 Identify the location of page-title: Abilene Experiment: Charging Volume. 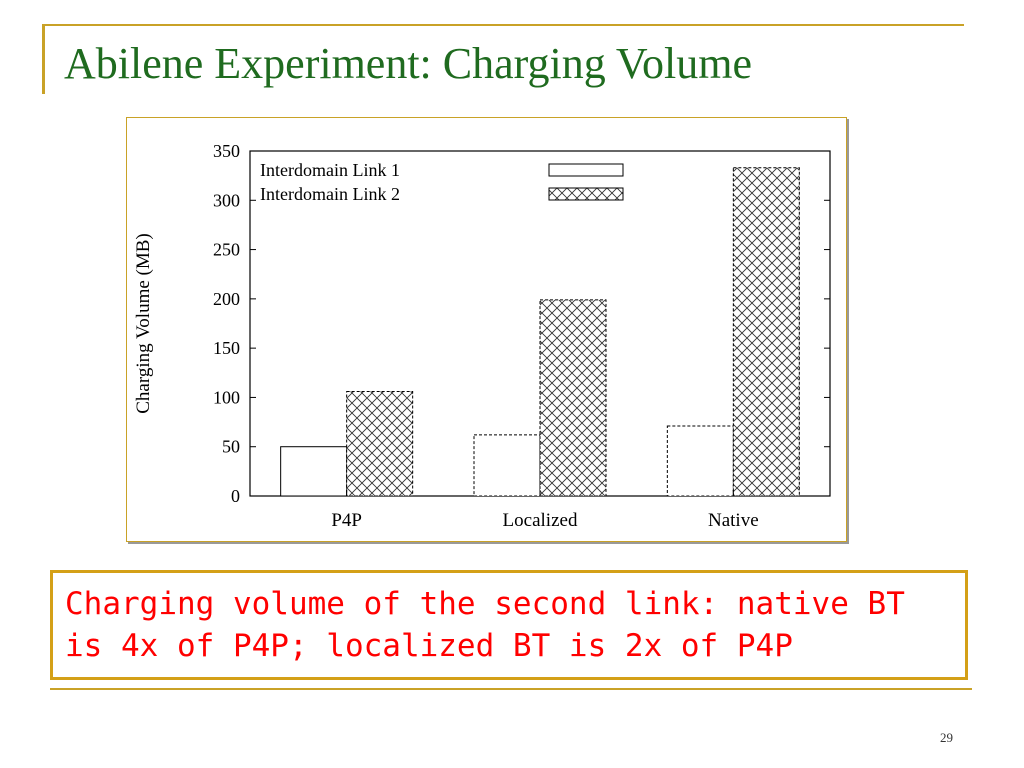
(408, 63).